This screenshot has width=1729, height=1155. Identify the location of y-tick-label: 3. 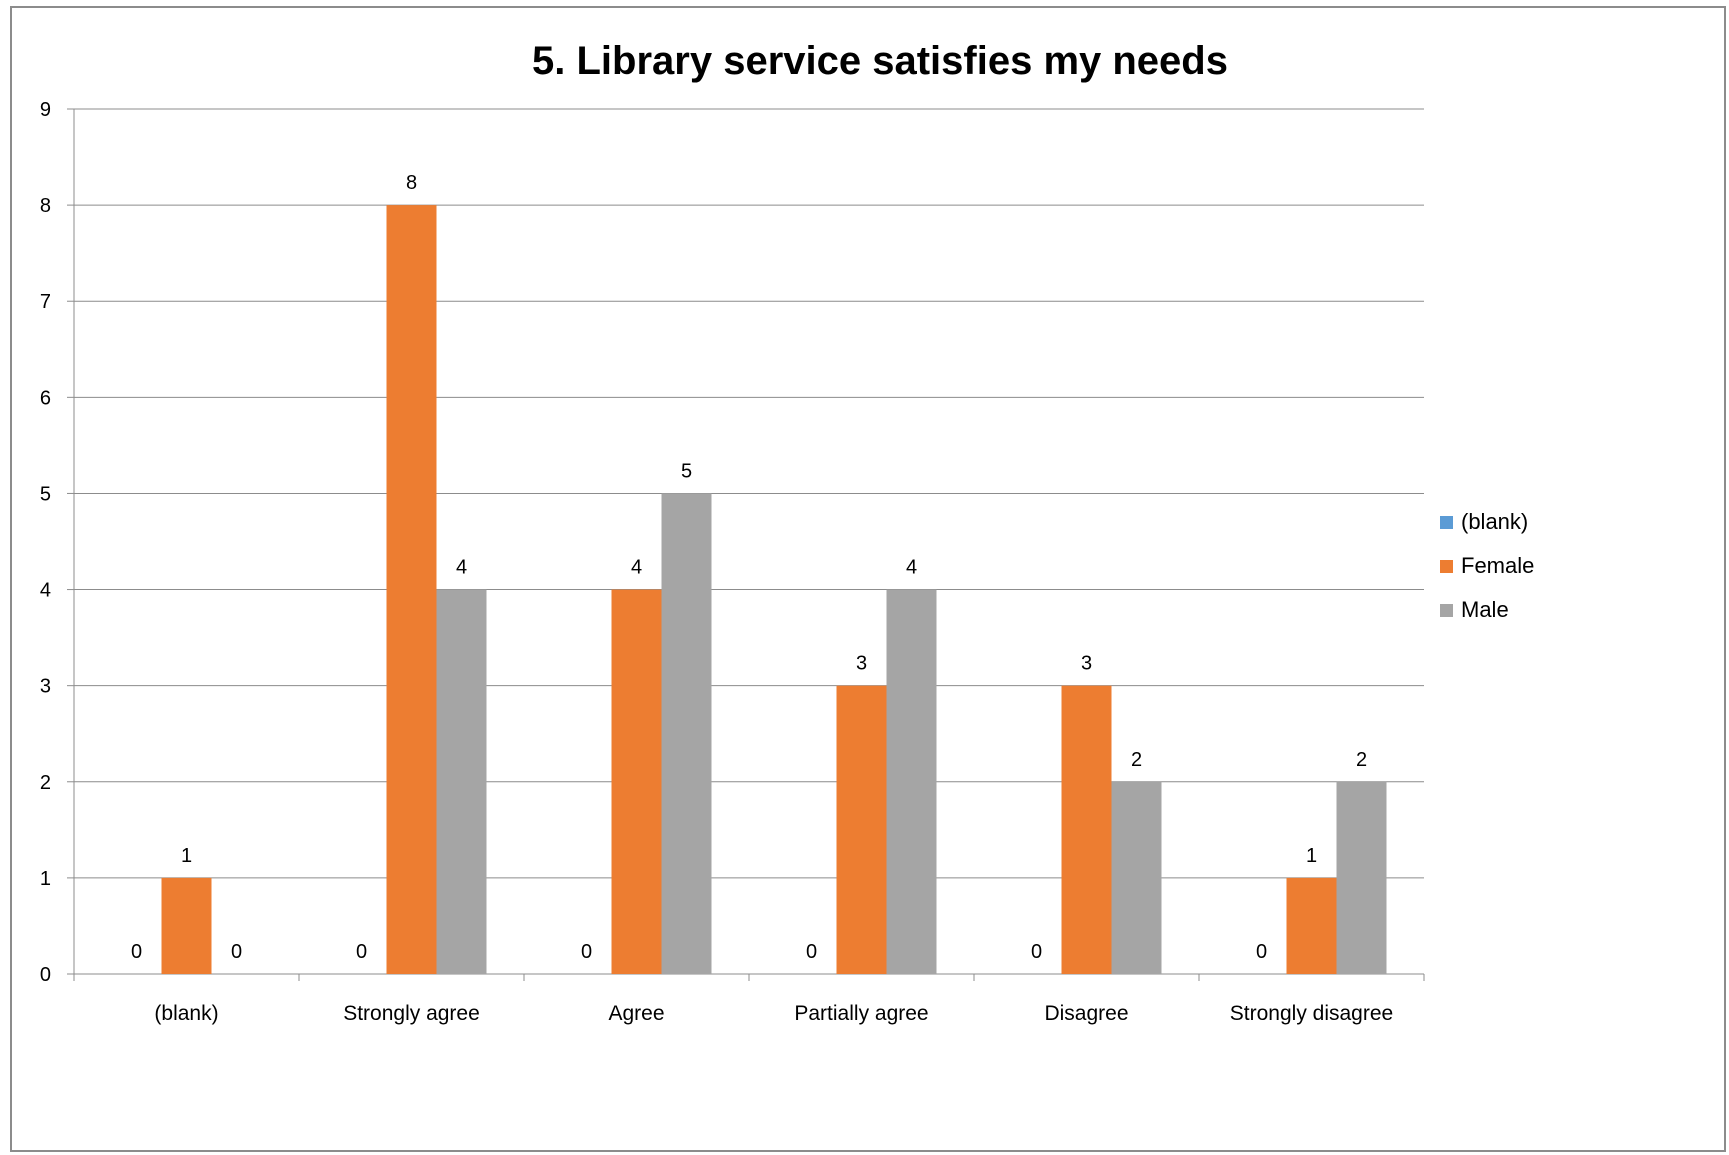
(45, 687).